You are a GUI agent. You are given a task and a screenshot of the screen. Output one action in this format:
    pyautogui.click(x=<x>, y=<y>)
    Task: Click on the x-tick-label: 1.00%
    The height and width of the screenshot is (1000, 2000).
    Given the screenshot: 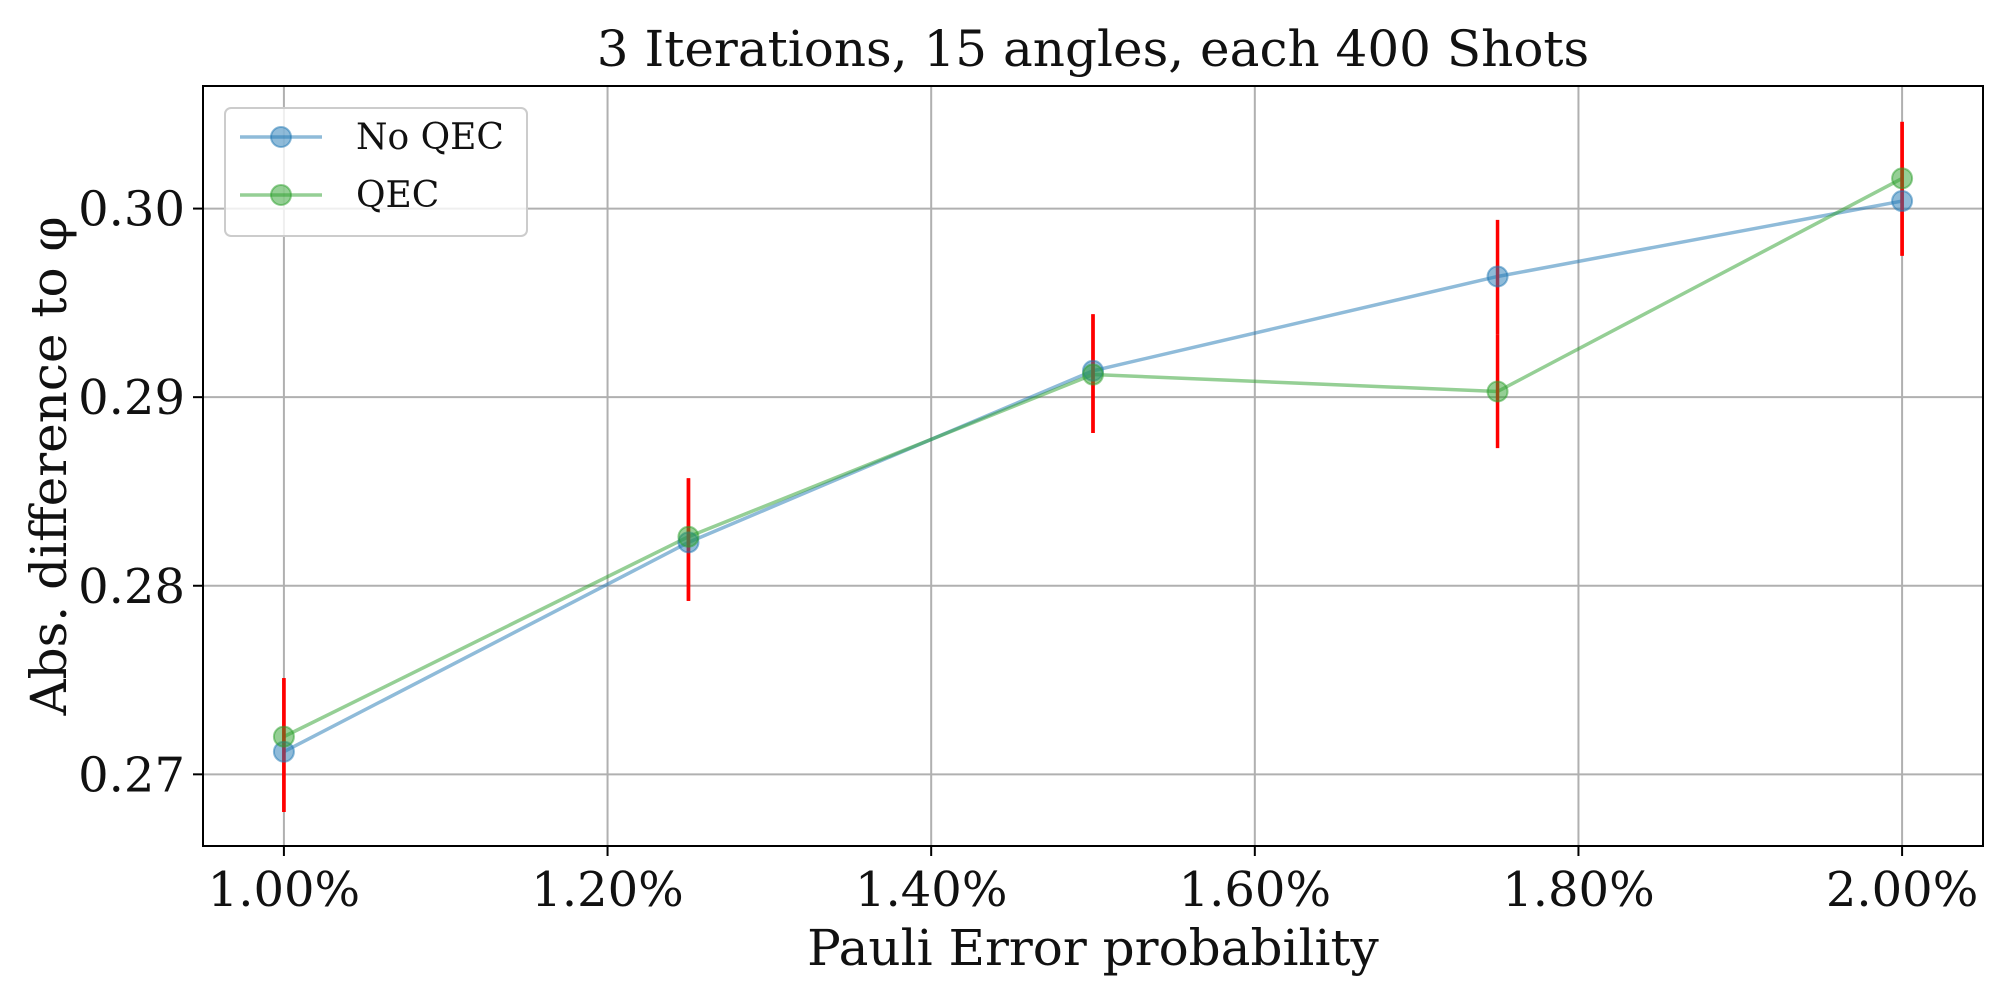 What is the action you would take?
    pyautogui.click(x=284, y=890)
    